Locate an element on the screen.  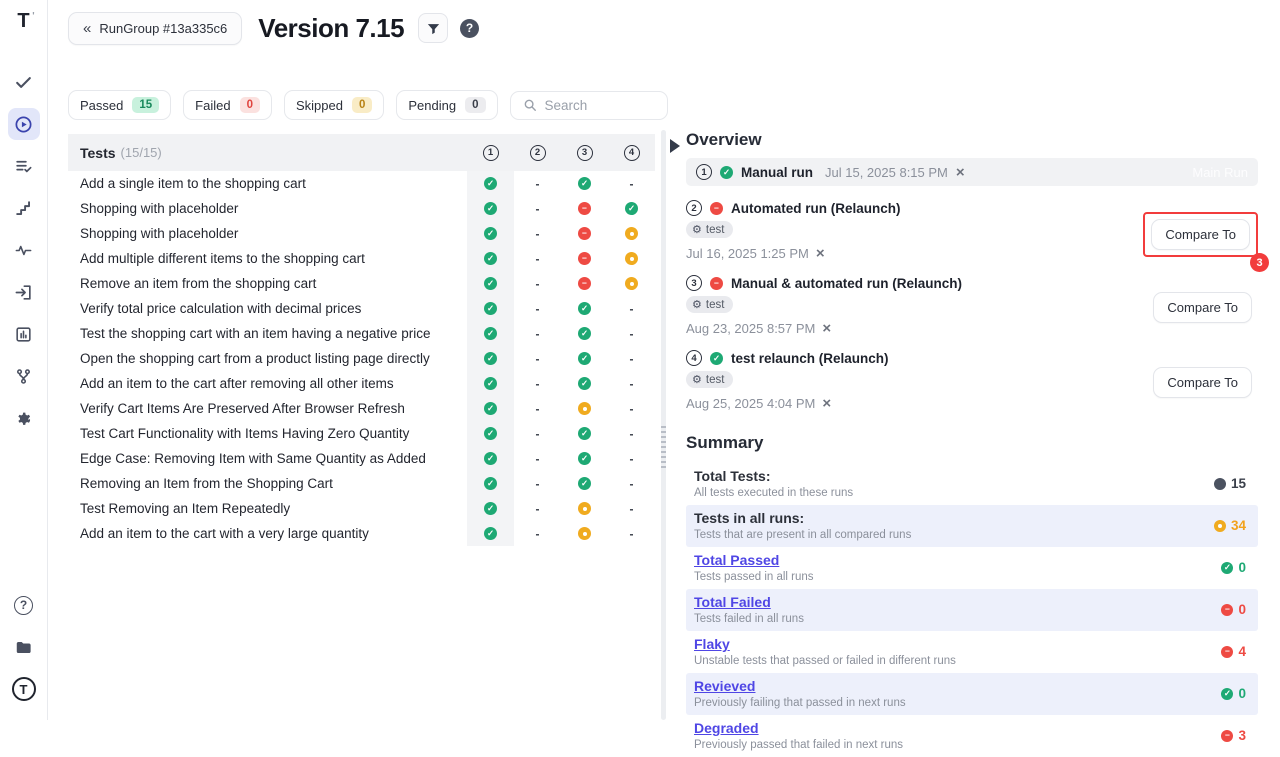
summary-title: Flaky is located at coordinates (712, 644).